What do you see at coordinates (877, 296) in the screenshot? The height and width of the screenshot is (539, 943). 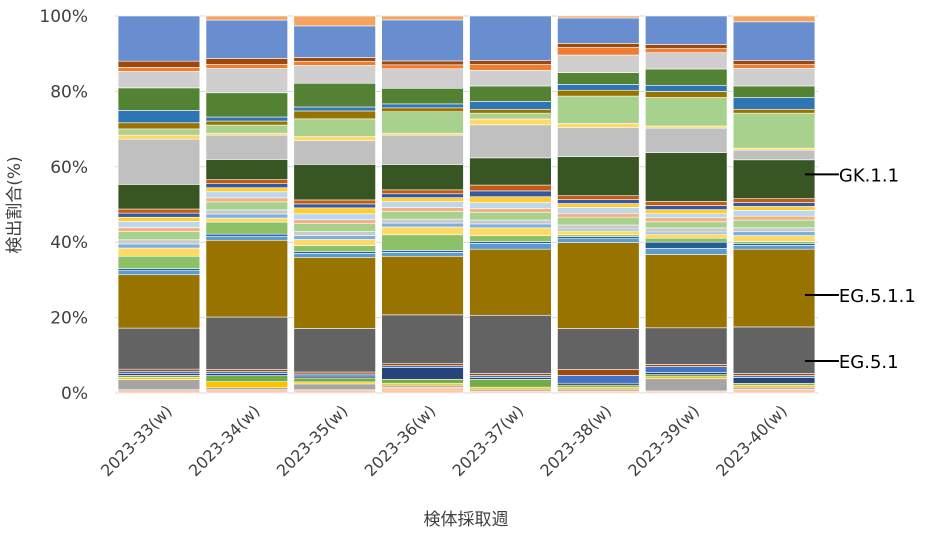 I see `annotation-label: EG.5.1.1` at bounding box center [877, 296].